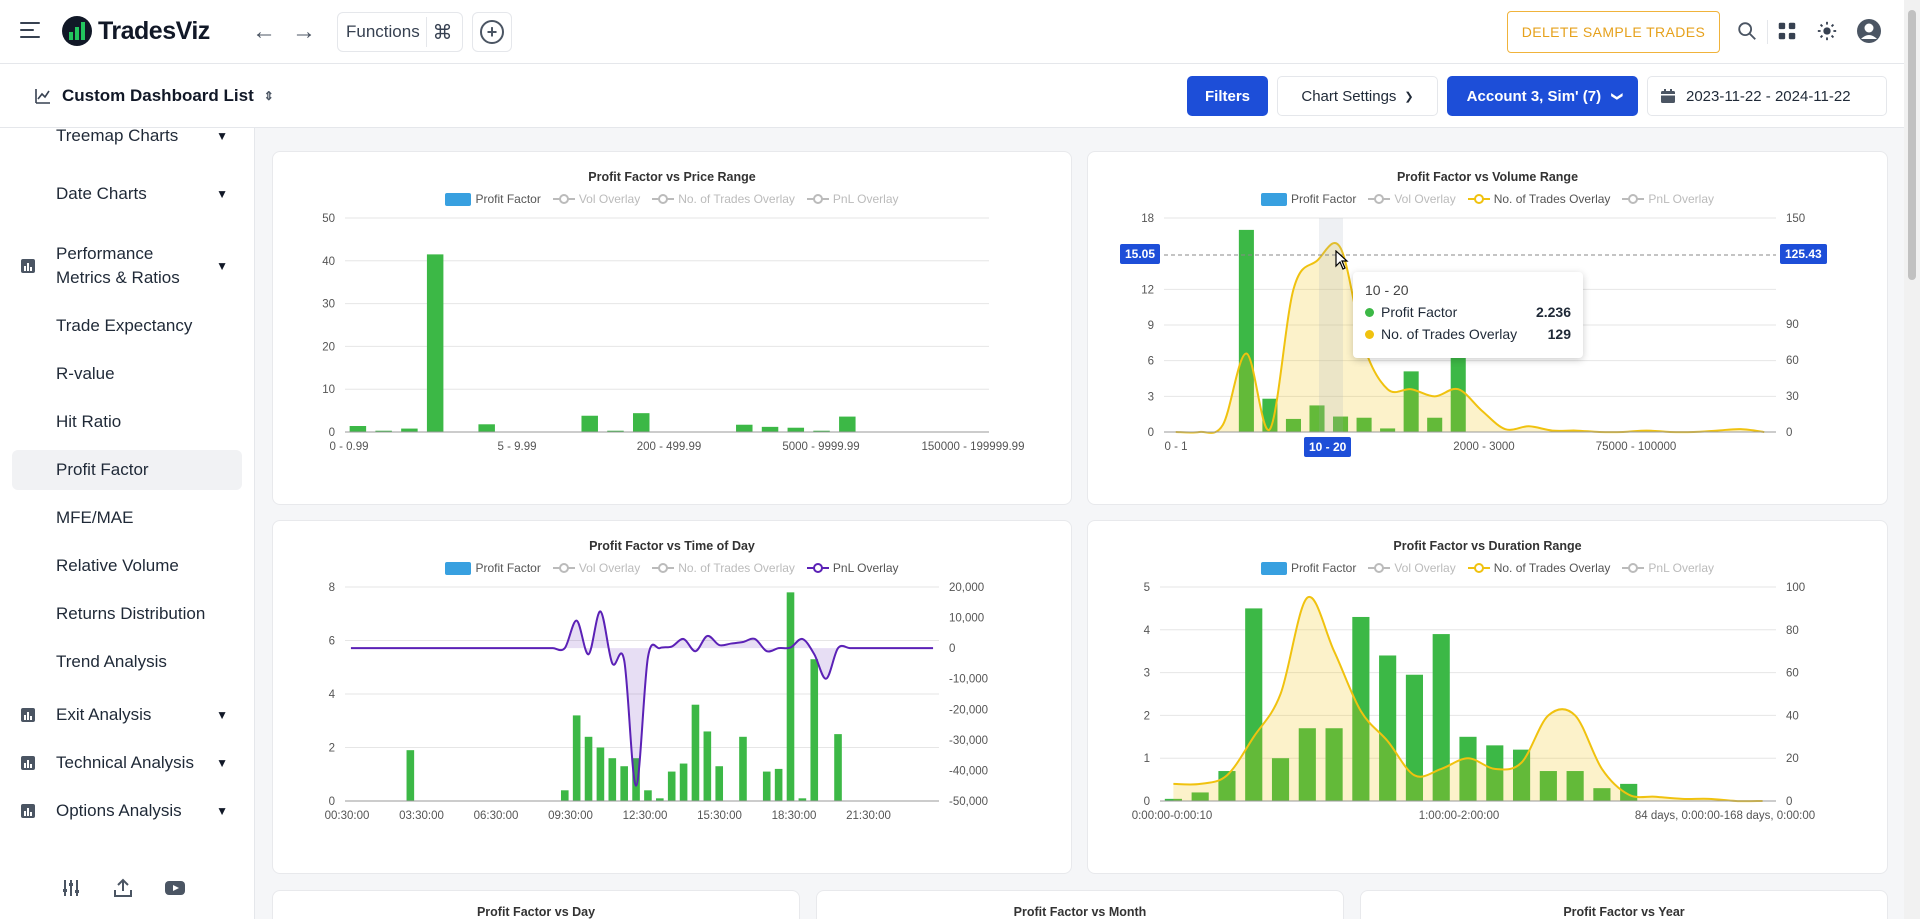 The width and height of the screenshot is (1920, 919). What do you see at coordinates (536, 904) in the screenshot?
I see `chart-card-day: Profit Factor vs Day` at bounding box center [536, 904].